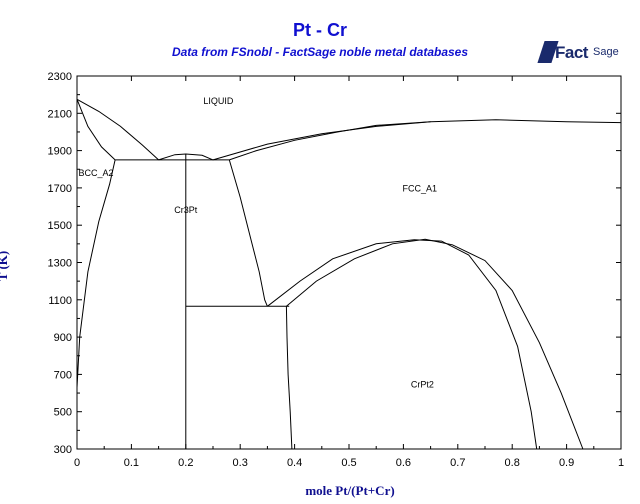  What do you see at coordinates (240, 463) in the screenshot?
I see `x-tick-label: 0.3` at bounding box center [240, 463].